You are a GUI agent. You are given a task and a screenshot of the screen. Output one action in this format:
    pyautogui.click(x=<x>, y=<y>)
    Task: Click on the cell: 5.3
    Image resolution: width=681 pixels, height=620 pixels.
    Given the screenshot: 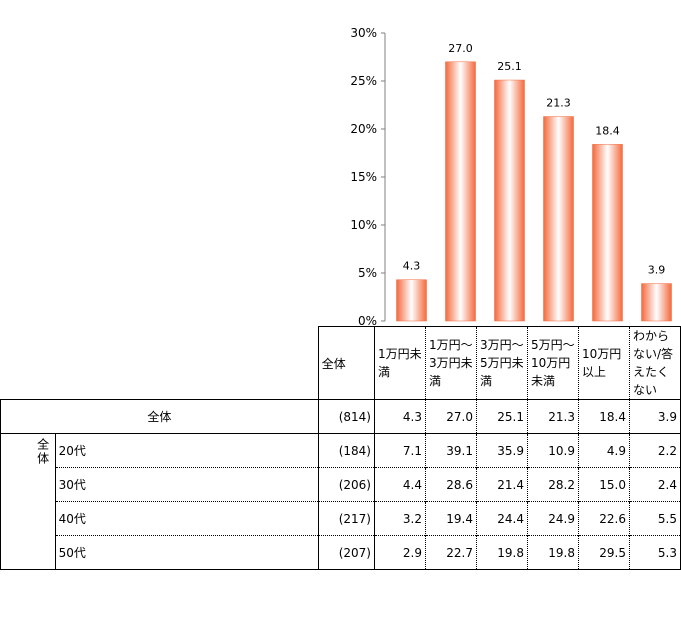 What is the action you would take?
    pyautogui.click(x=654, y=552)
    